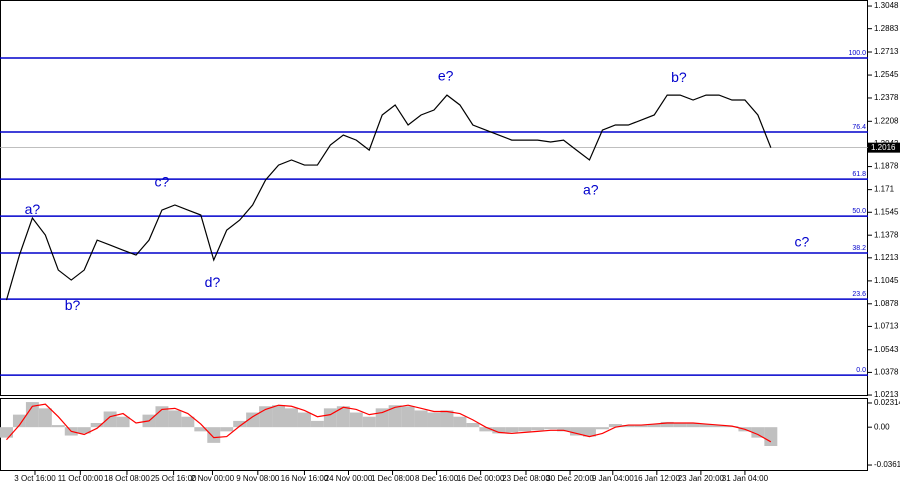 The width and height of the screenshot is (900, 485). I want to click on wave-label: b?, so click(679, 77).